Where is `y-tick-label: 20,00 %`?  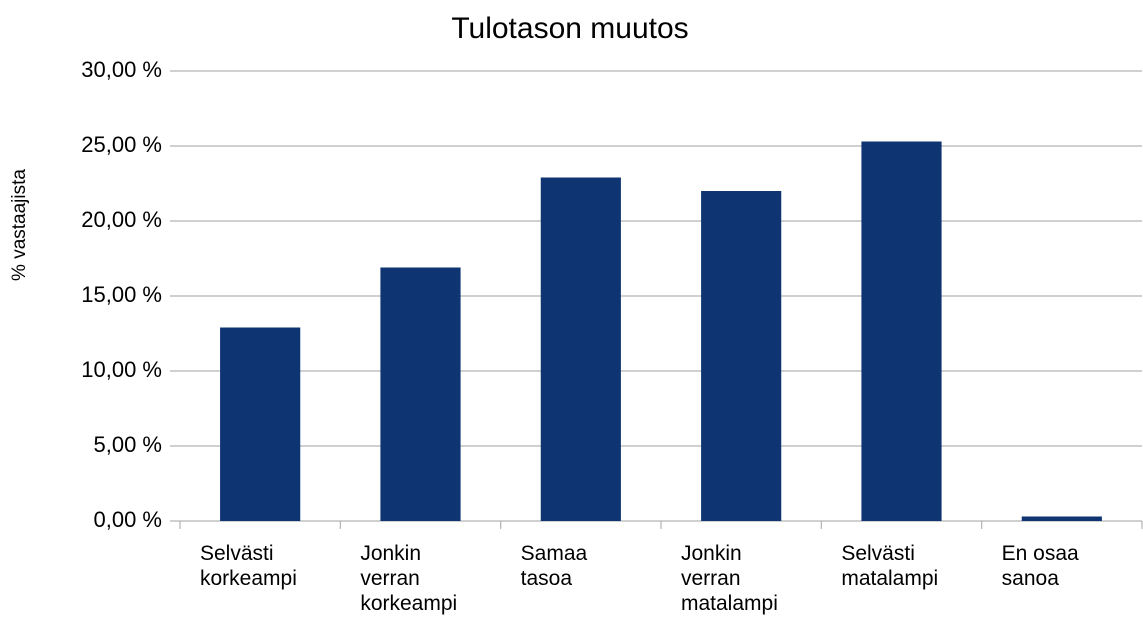
y-tick-label: 20,00 % is located at coordinates (121, 219).